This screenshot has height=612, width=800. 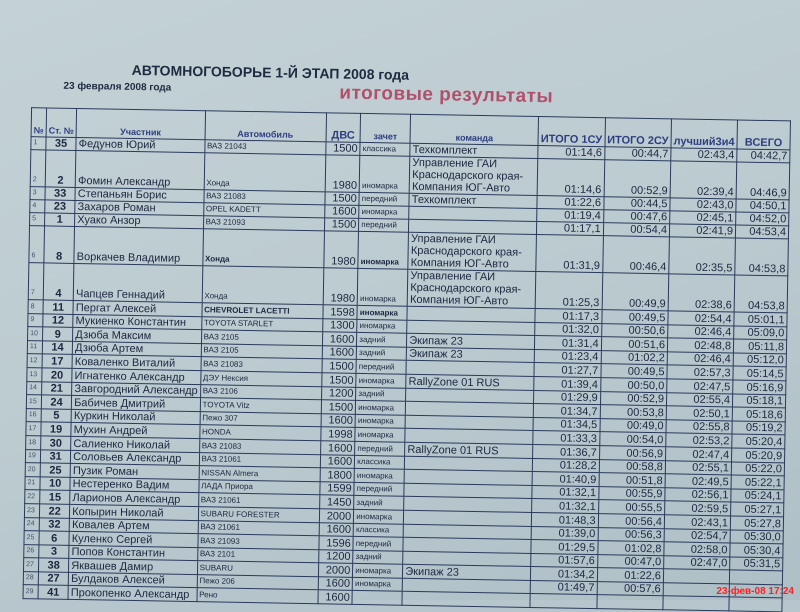 What do you see at coordinates (567, 370) in the screenshot?
I see `col-total-1-cell: 01:27,7` at bounding box center [567, 370].